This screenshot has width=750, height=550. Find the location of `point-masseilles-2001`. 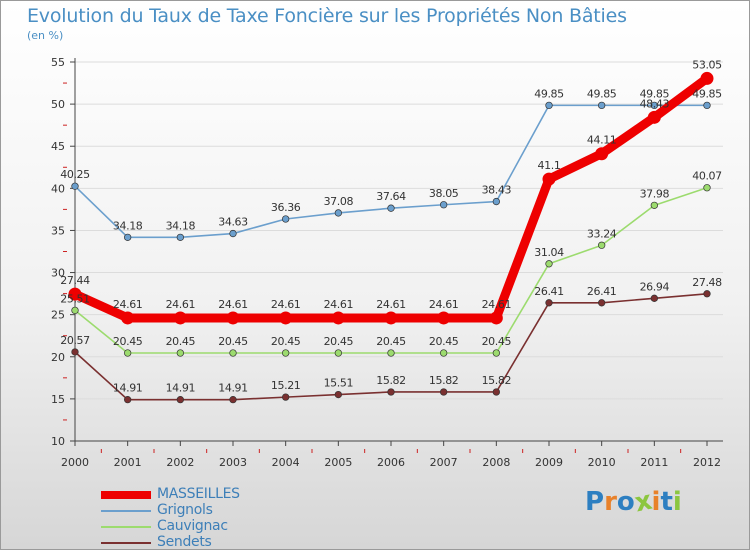

point-masseilles-2001 is located at coordinates (128, 318).